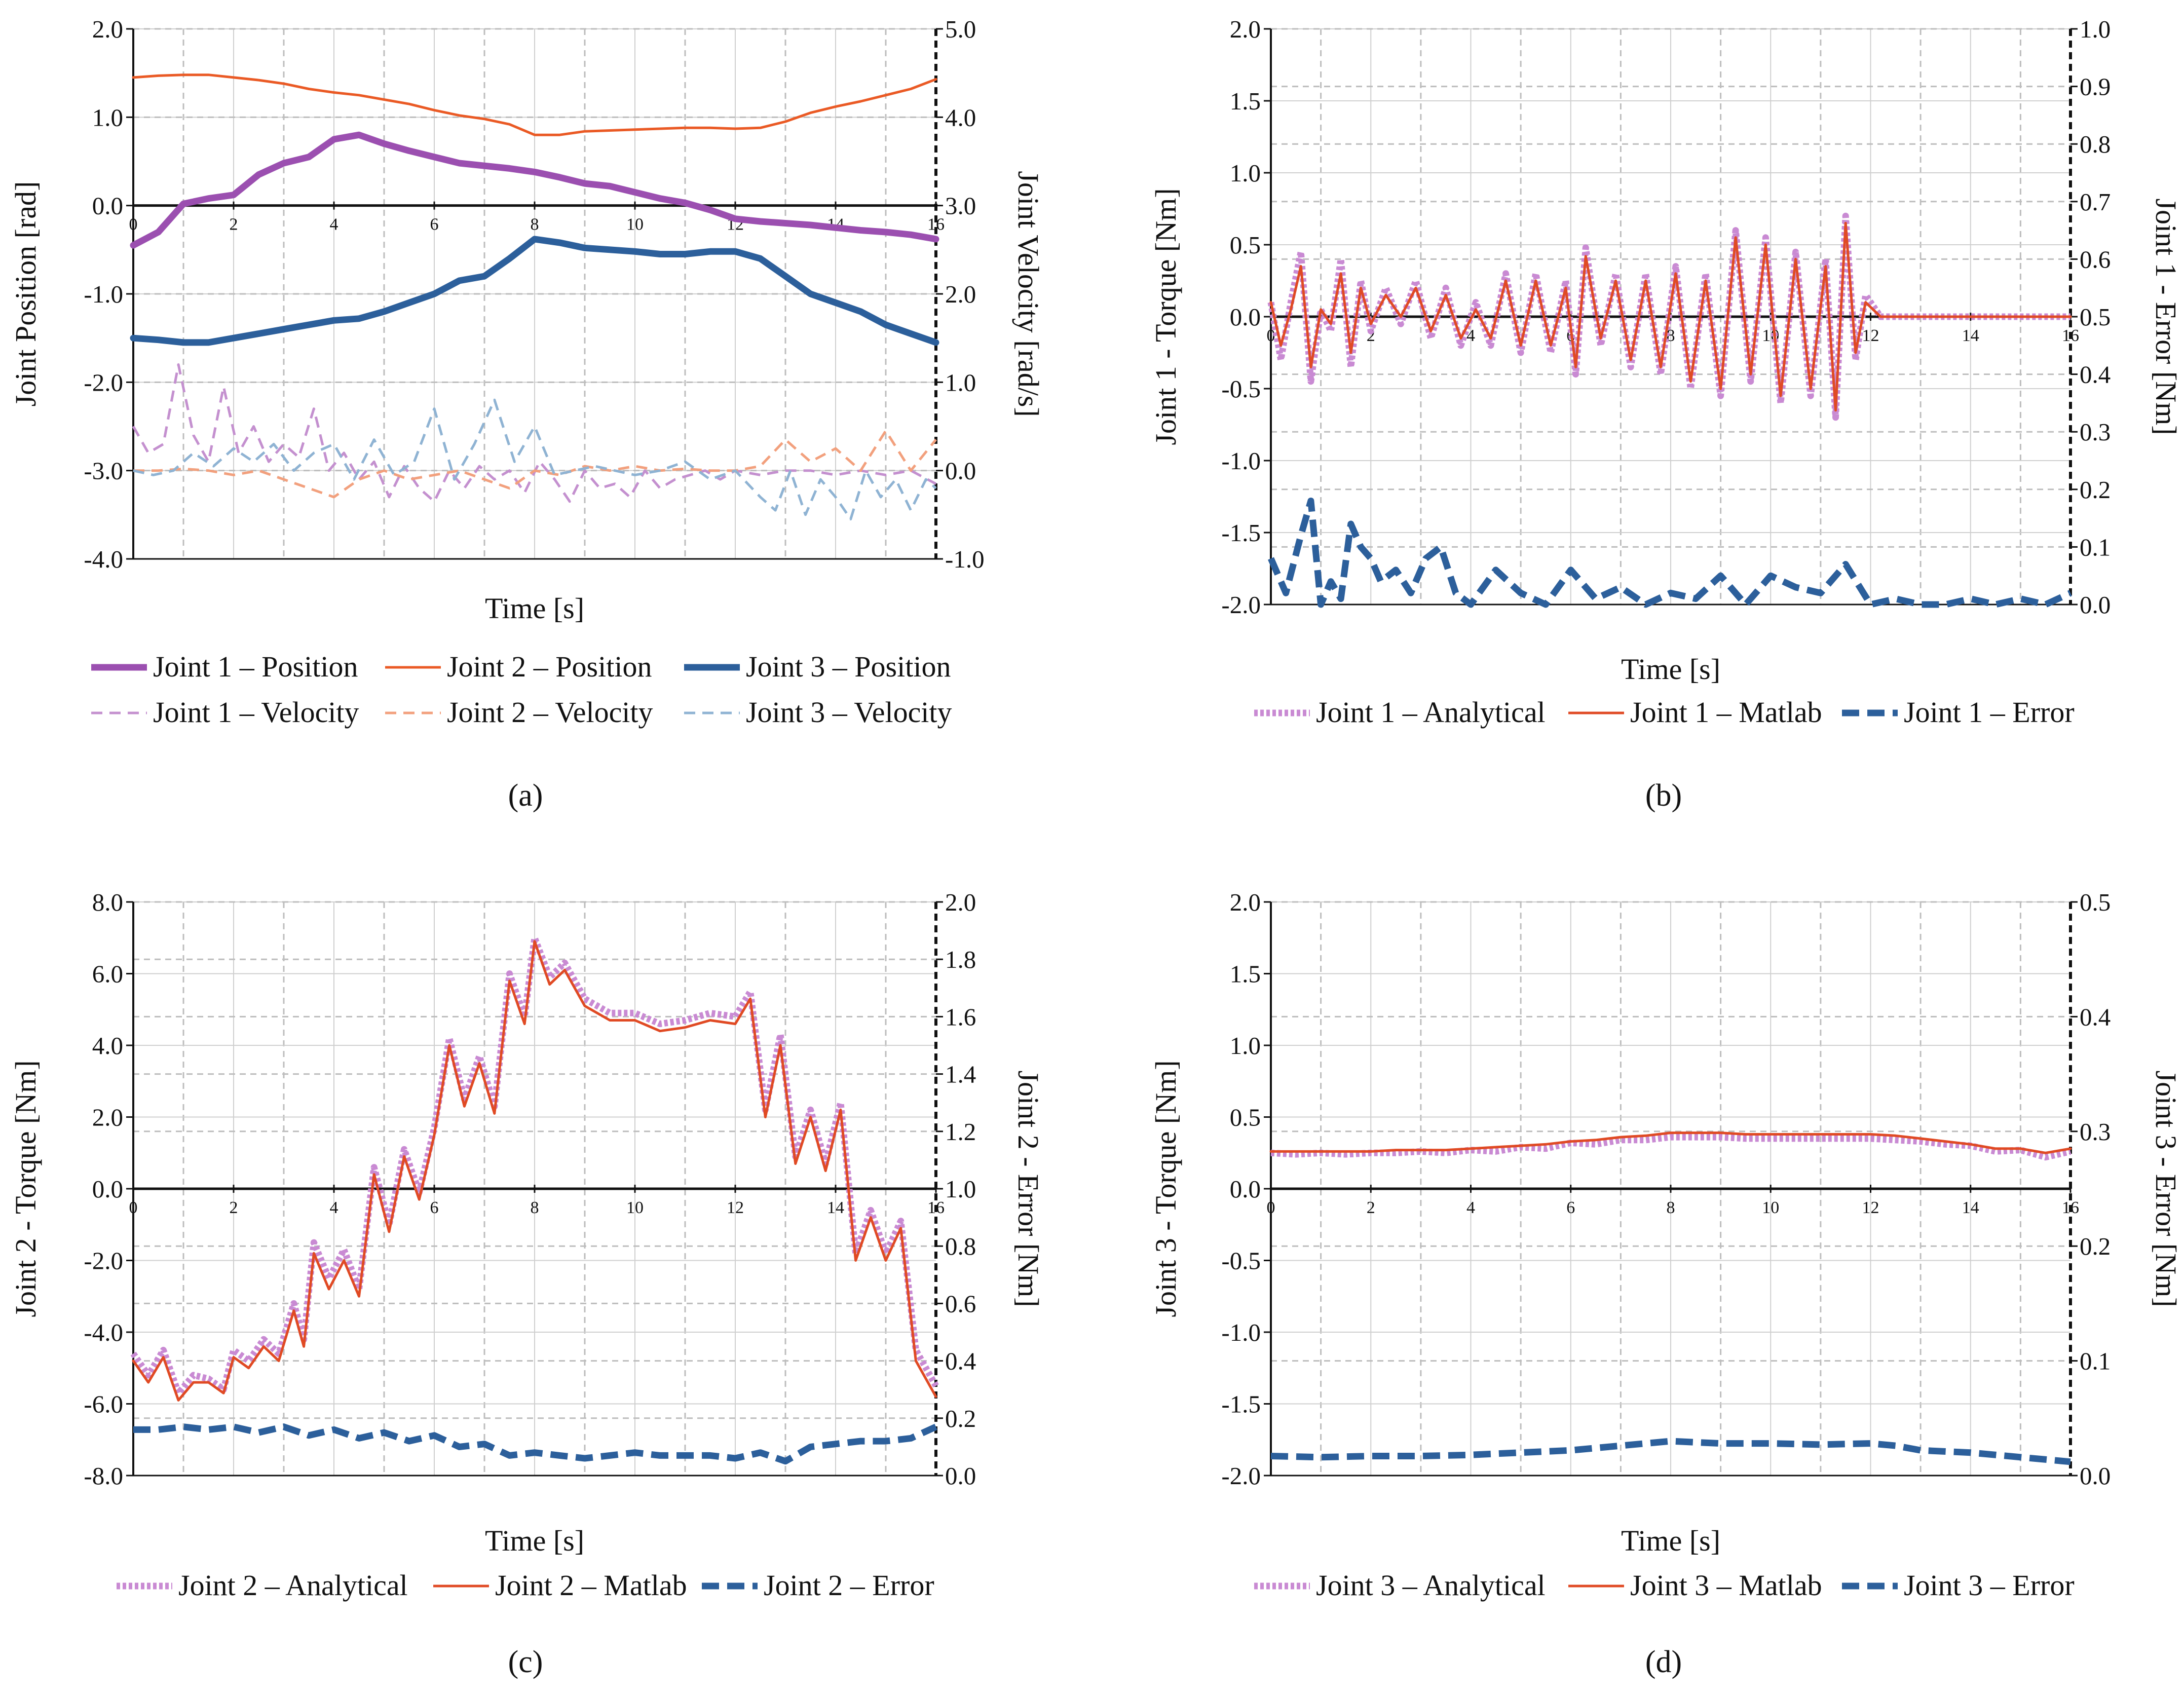 The height and width of the screenshot is (1698, 2184). I want to click on y-tick-label: -8.0, so click(103, 1476).